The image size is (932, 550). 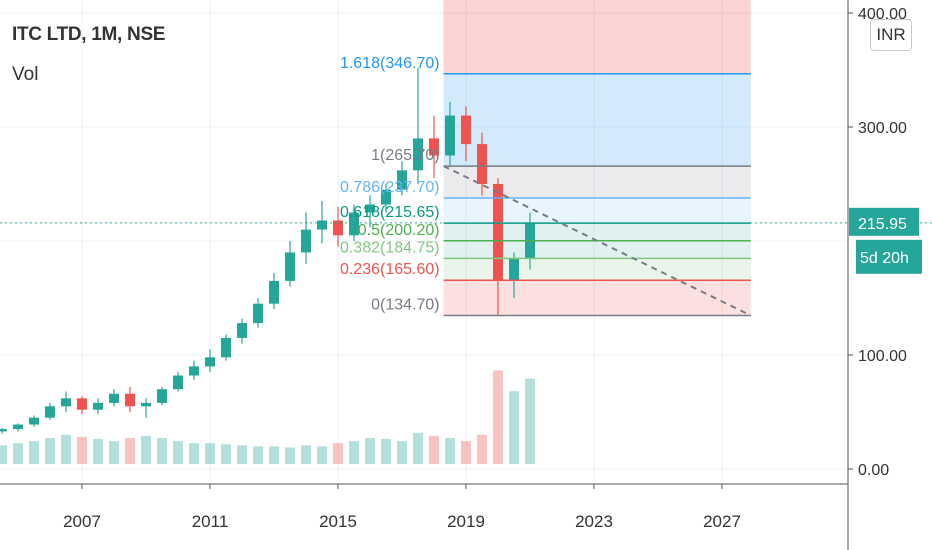 I want to click on price-tick-label: 300.00, so click(x=882, y=128).